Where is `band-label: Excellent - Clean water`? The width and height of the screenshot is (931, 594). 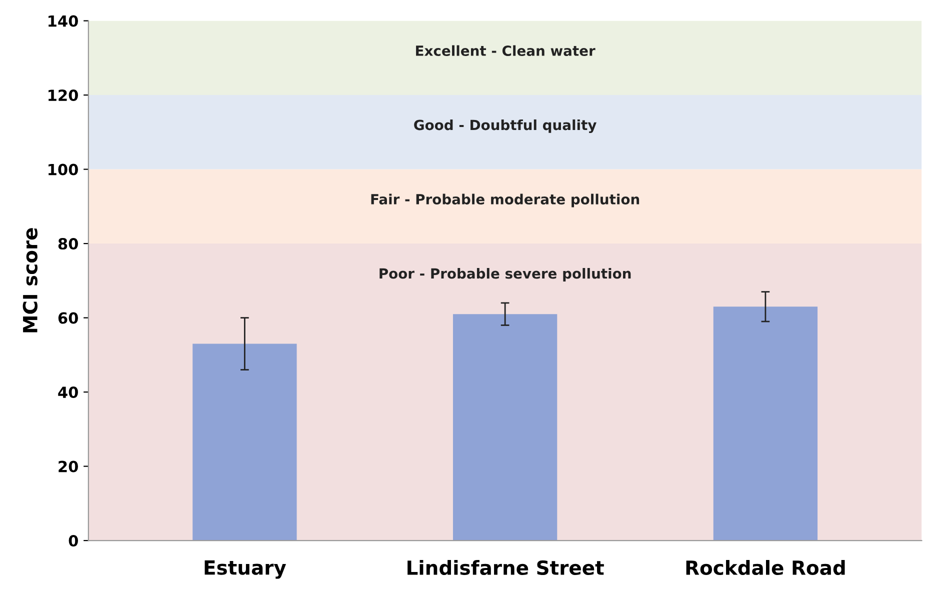
band-label: Excellent - Clean water is located at coordinates (506, 50).